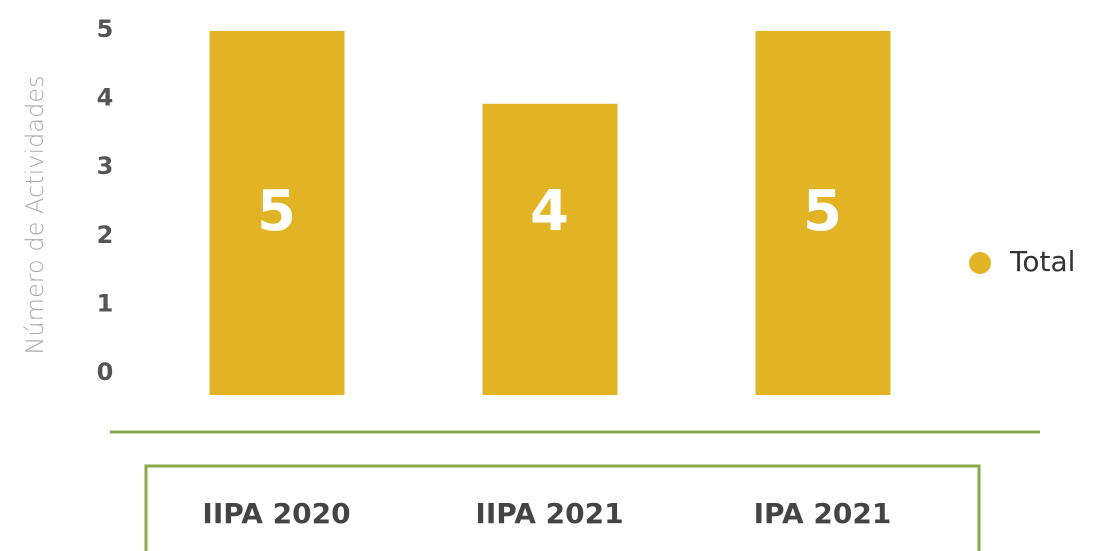  What do you see at coordinates (980, 263) in the screenshot?
I see `legend-marker` at bounding box center [980, 263].